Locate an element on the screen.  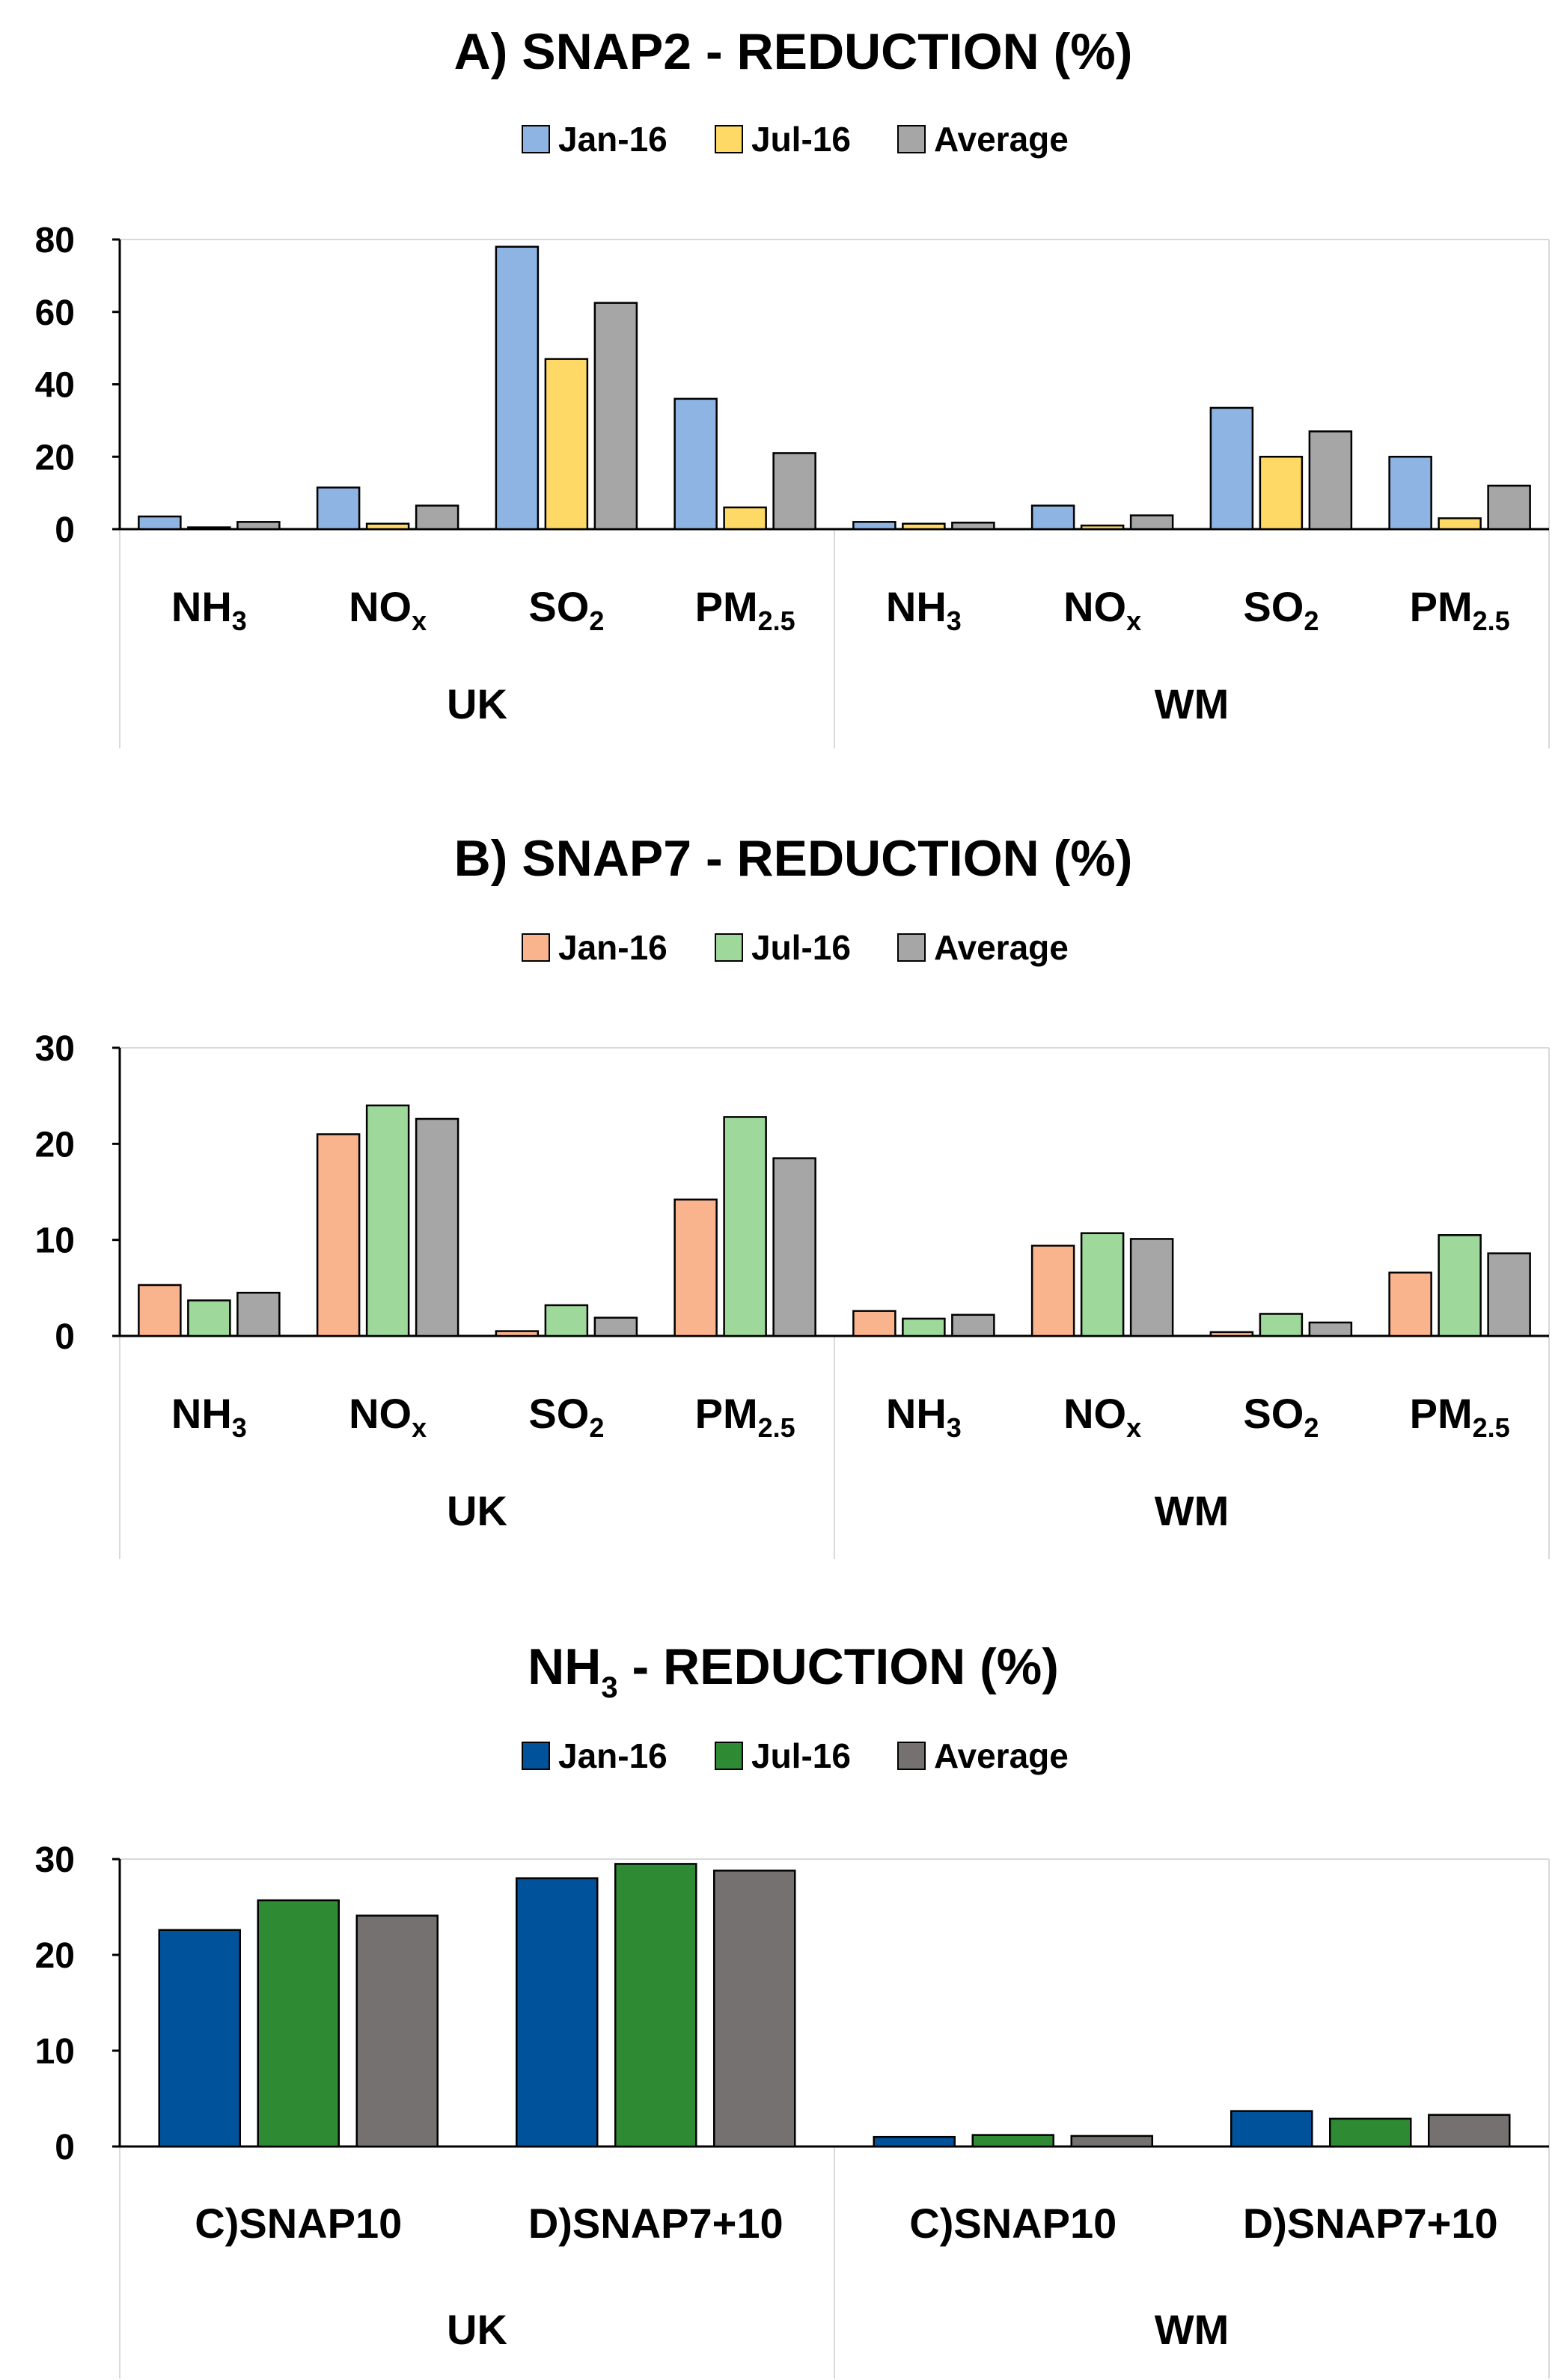
chart-title: B) SNAP7 - REDUCTION (%) is located at coordinates (793, 858).